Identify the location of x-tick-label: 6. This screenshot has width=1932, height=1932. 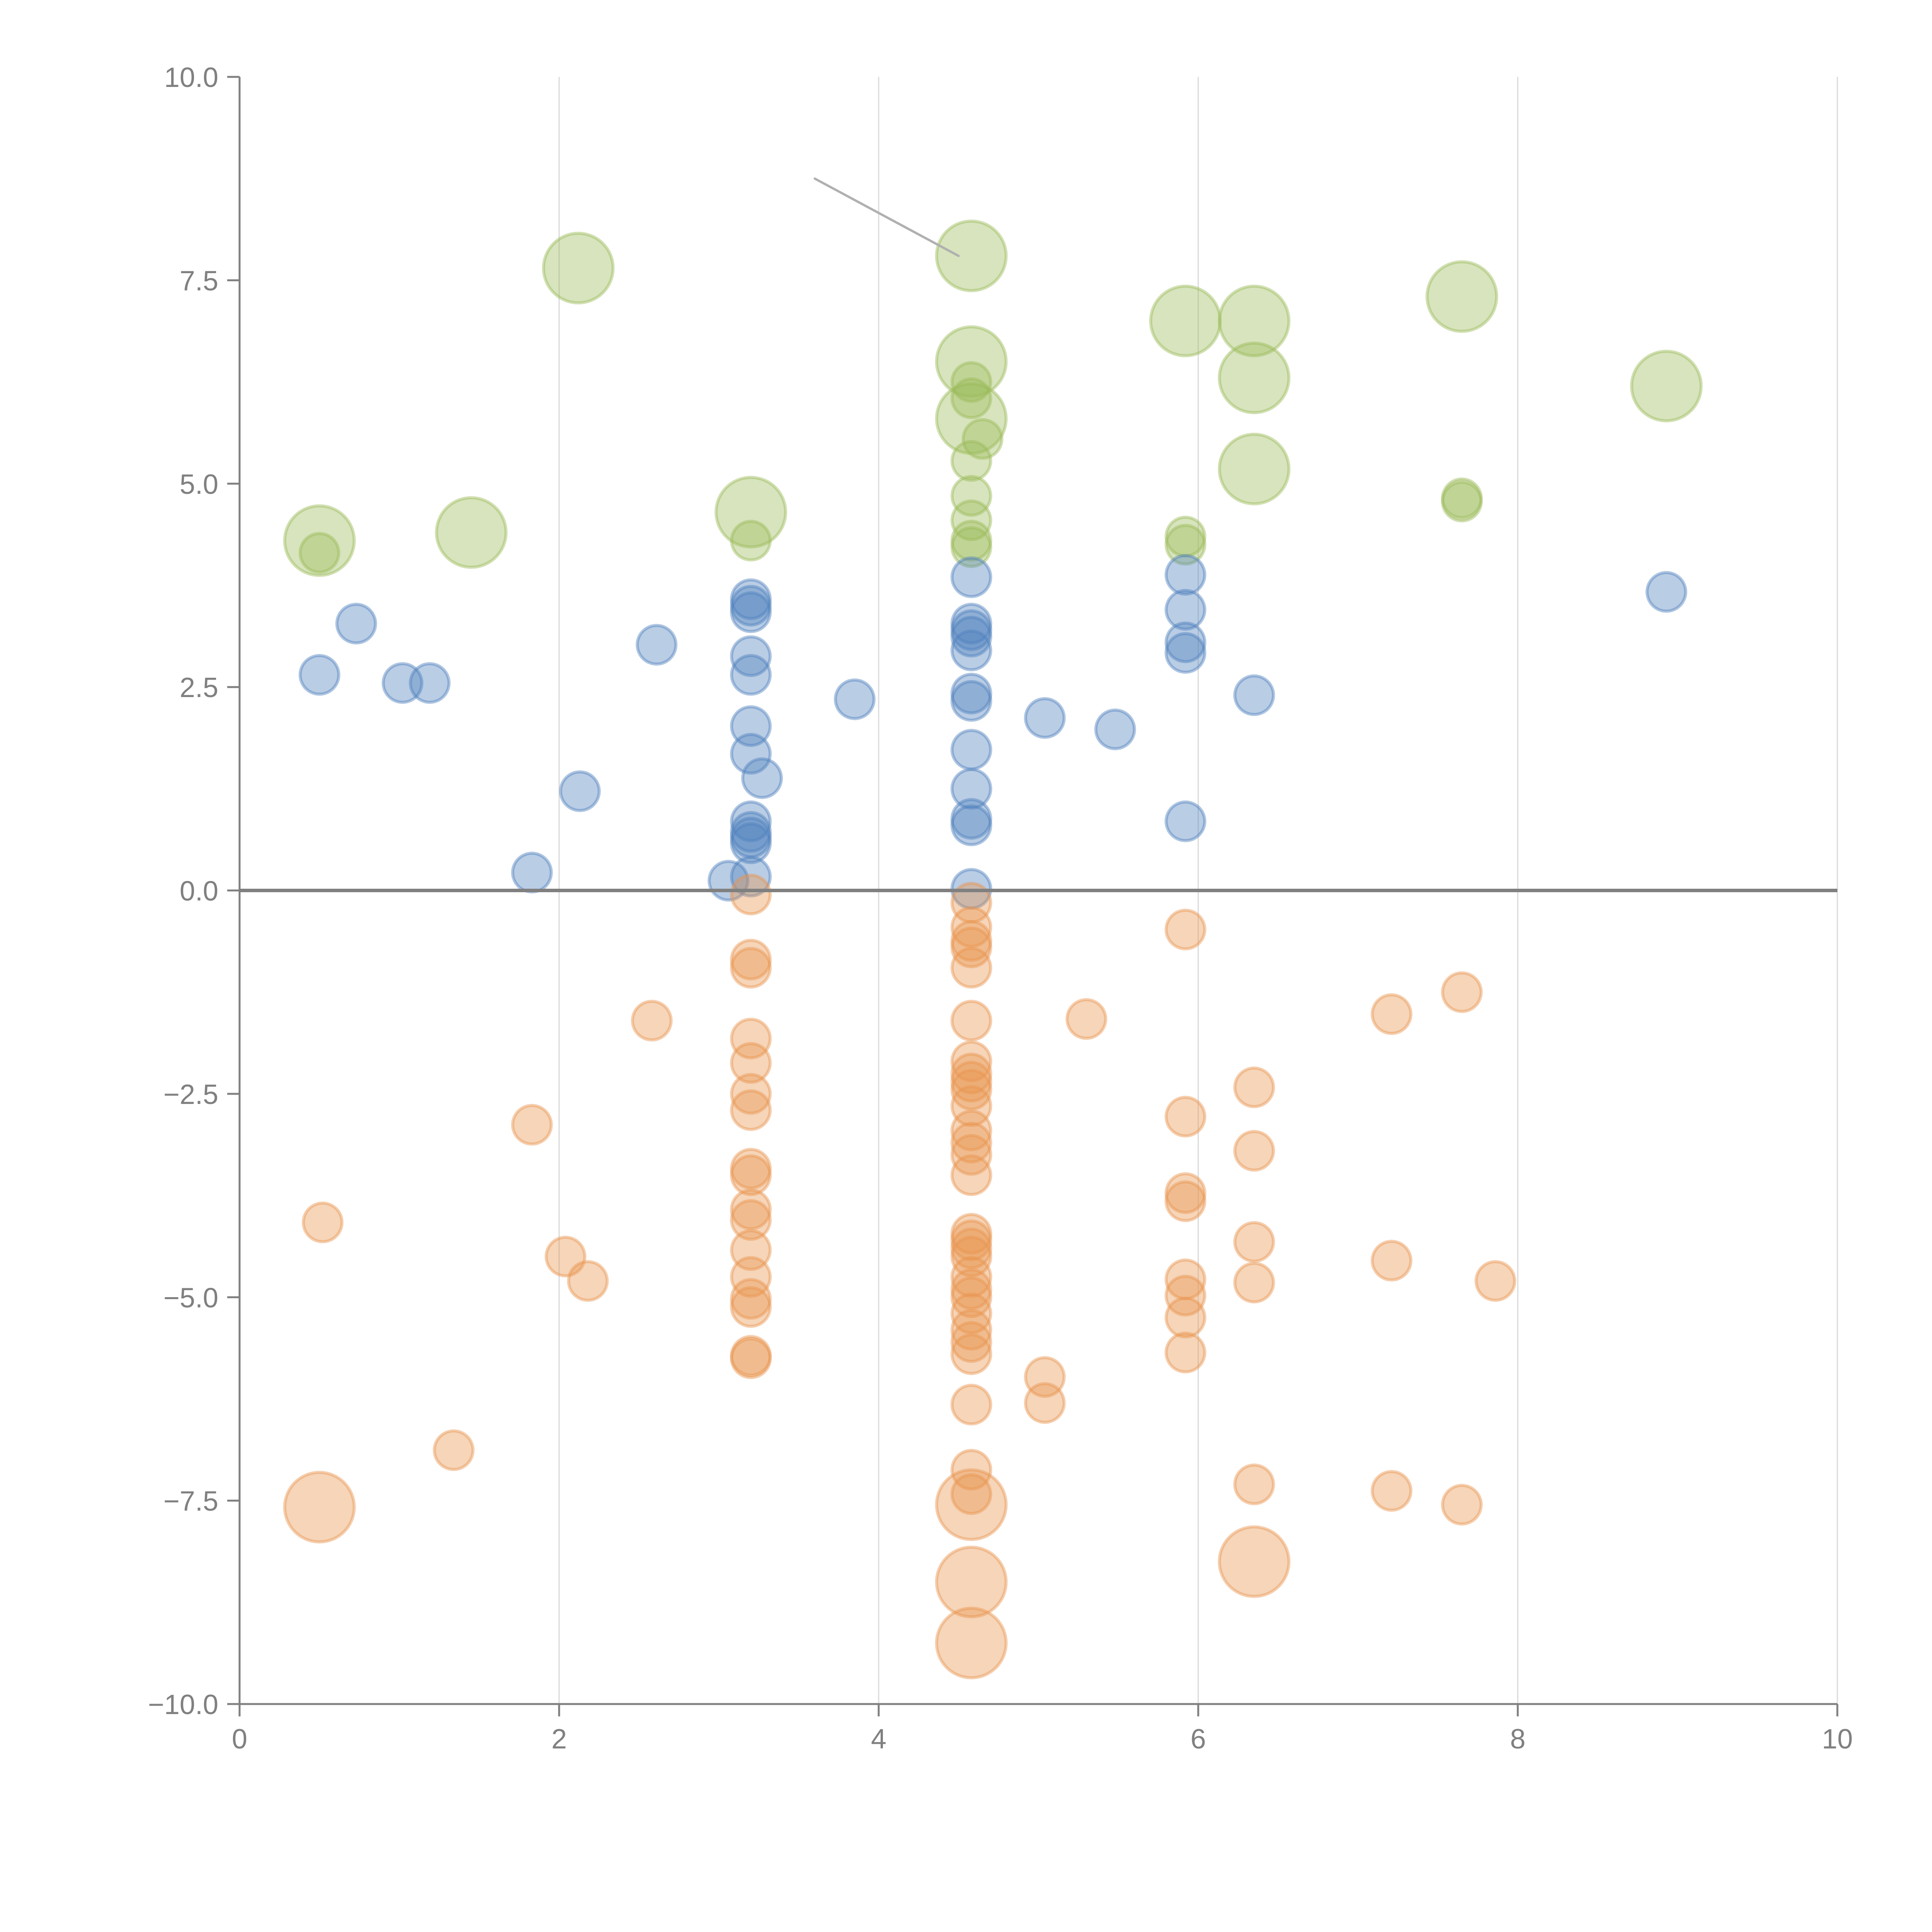
(1198, 1740).